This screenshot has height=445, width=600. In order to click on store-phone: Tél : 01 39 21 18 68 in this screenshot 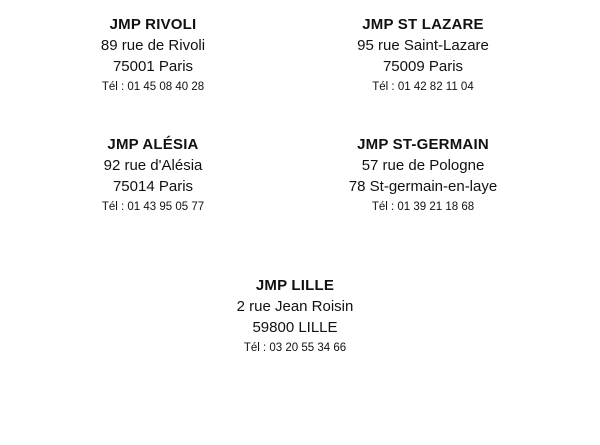, I will do `click(423, 207)`.